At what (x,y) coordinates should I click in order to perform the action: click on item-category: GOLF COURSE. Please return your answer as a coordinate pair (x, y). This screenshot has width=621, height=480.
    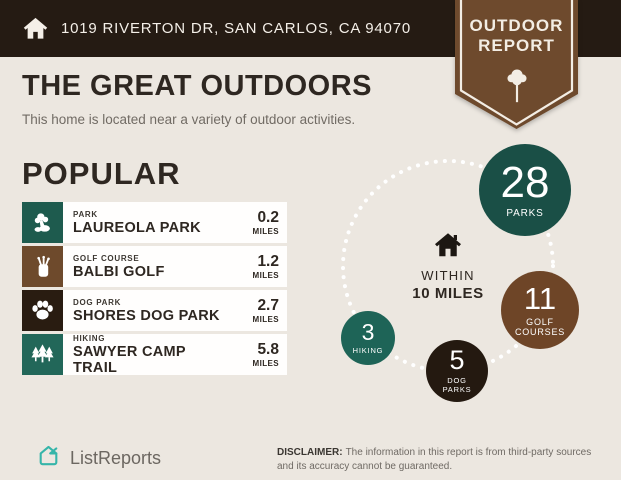
    Looking at the image, I should click on (106, 258).